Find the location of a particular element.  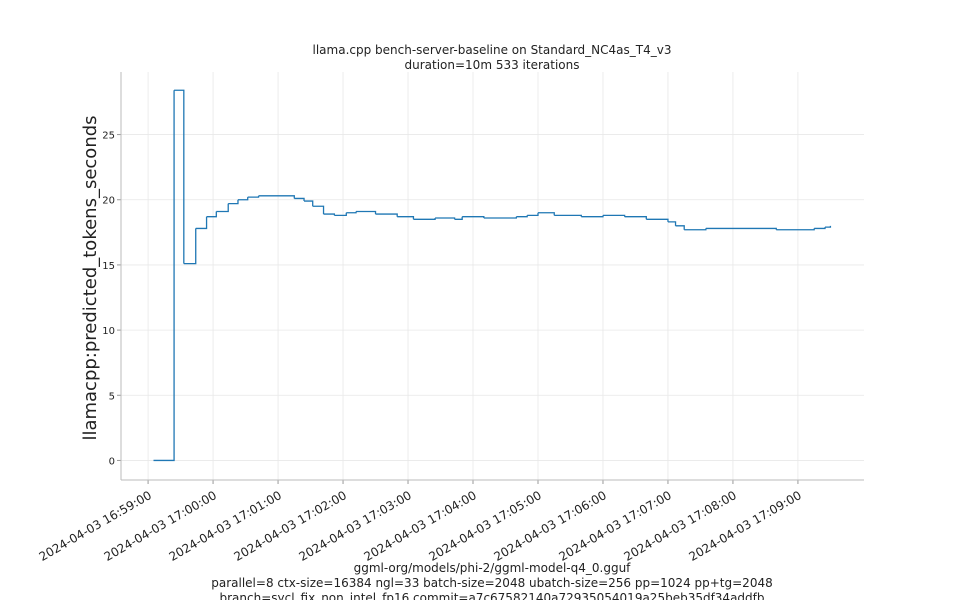

y-tick-label: 20 is located at coordinates (108, 201).